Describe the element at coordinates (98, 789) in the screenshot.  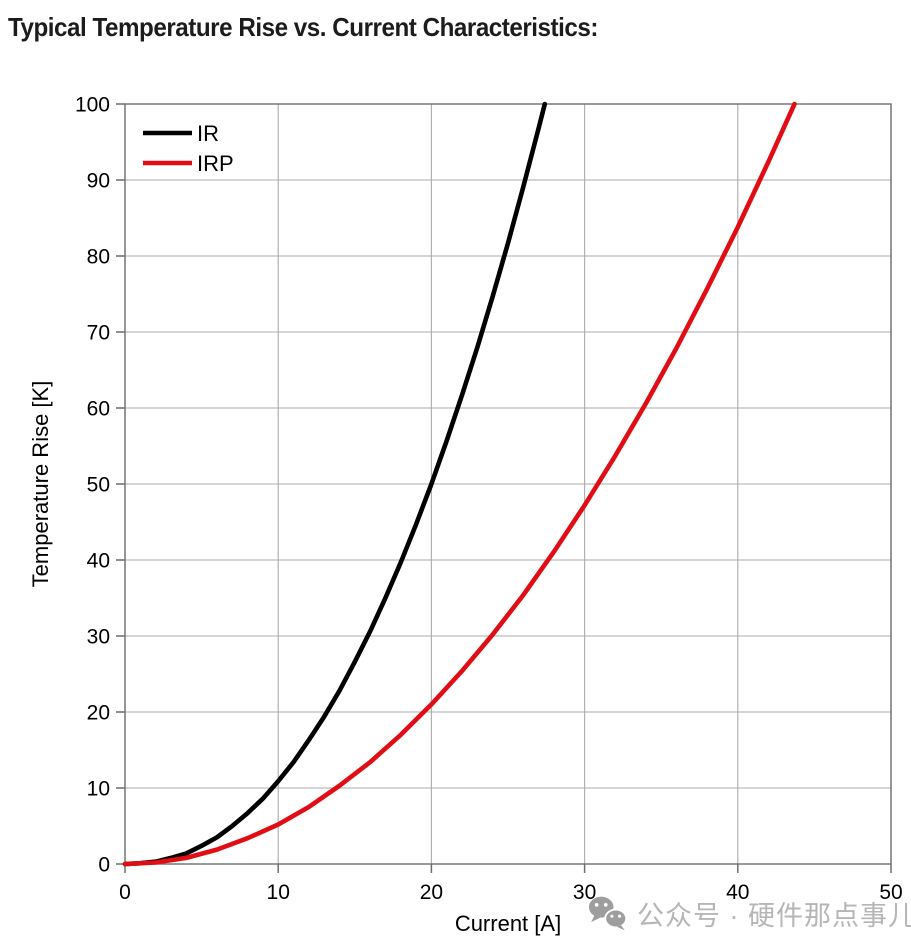
I see `y-tick-label: 10` at that location.